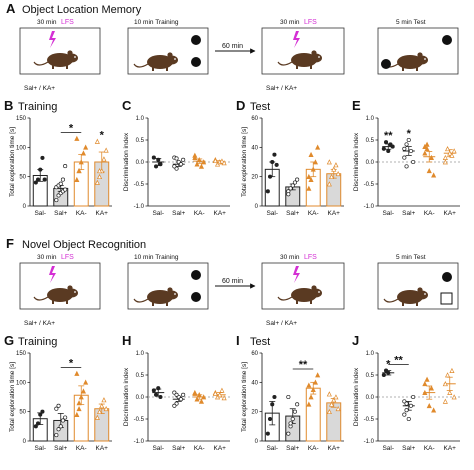  I want to click on y-tick-label: 50, so click(22, 413).